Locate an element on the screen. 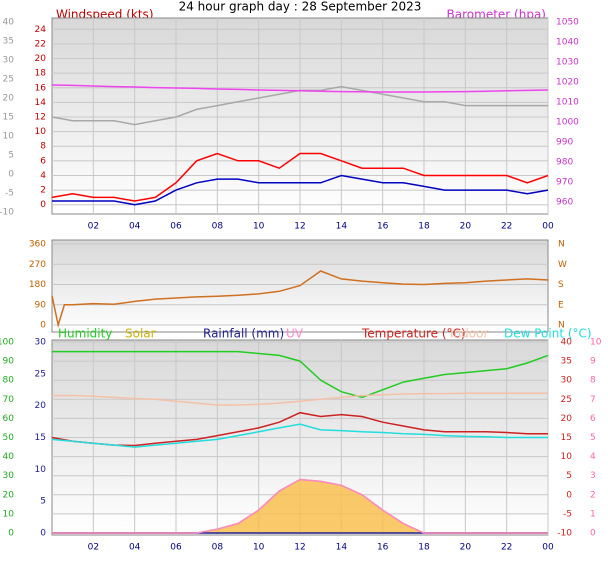 Image resolution: width=608 pixels, height=561 pixels. y2-tick-label: 990 is located at coordinates (564, 143).